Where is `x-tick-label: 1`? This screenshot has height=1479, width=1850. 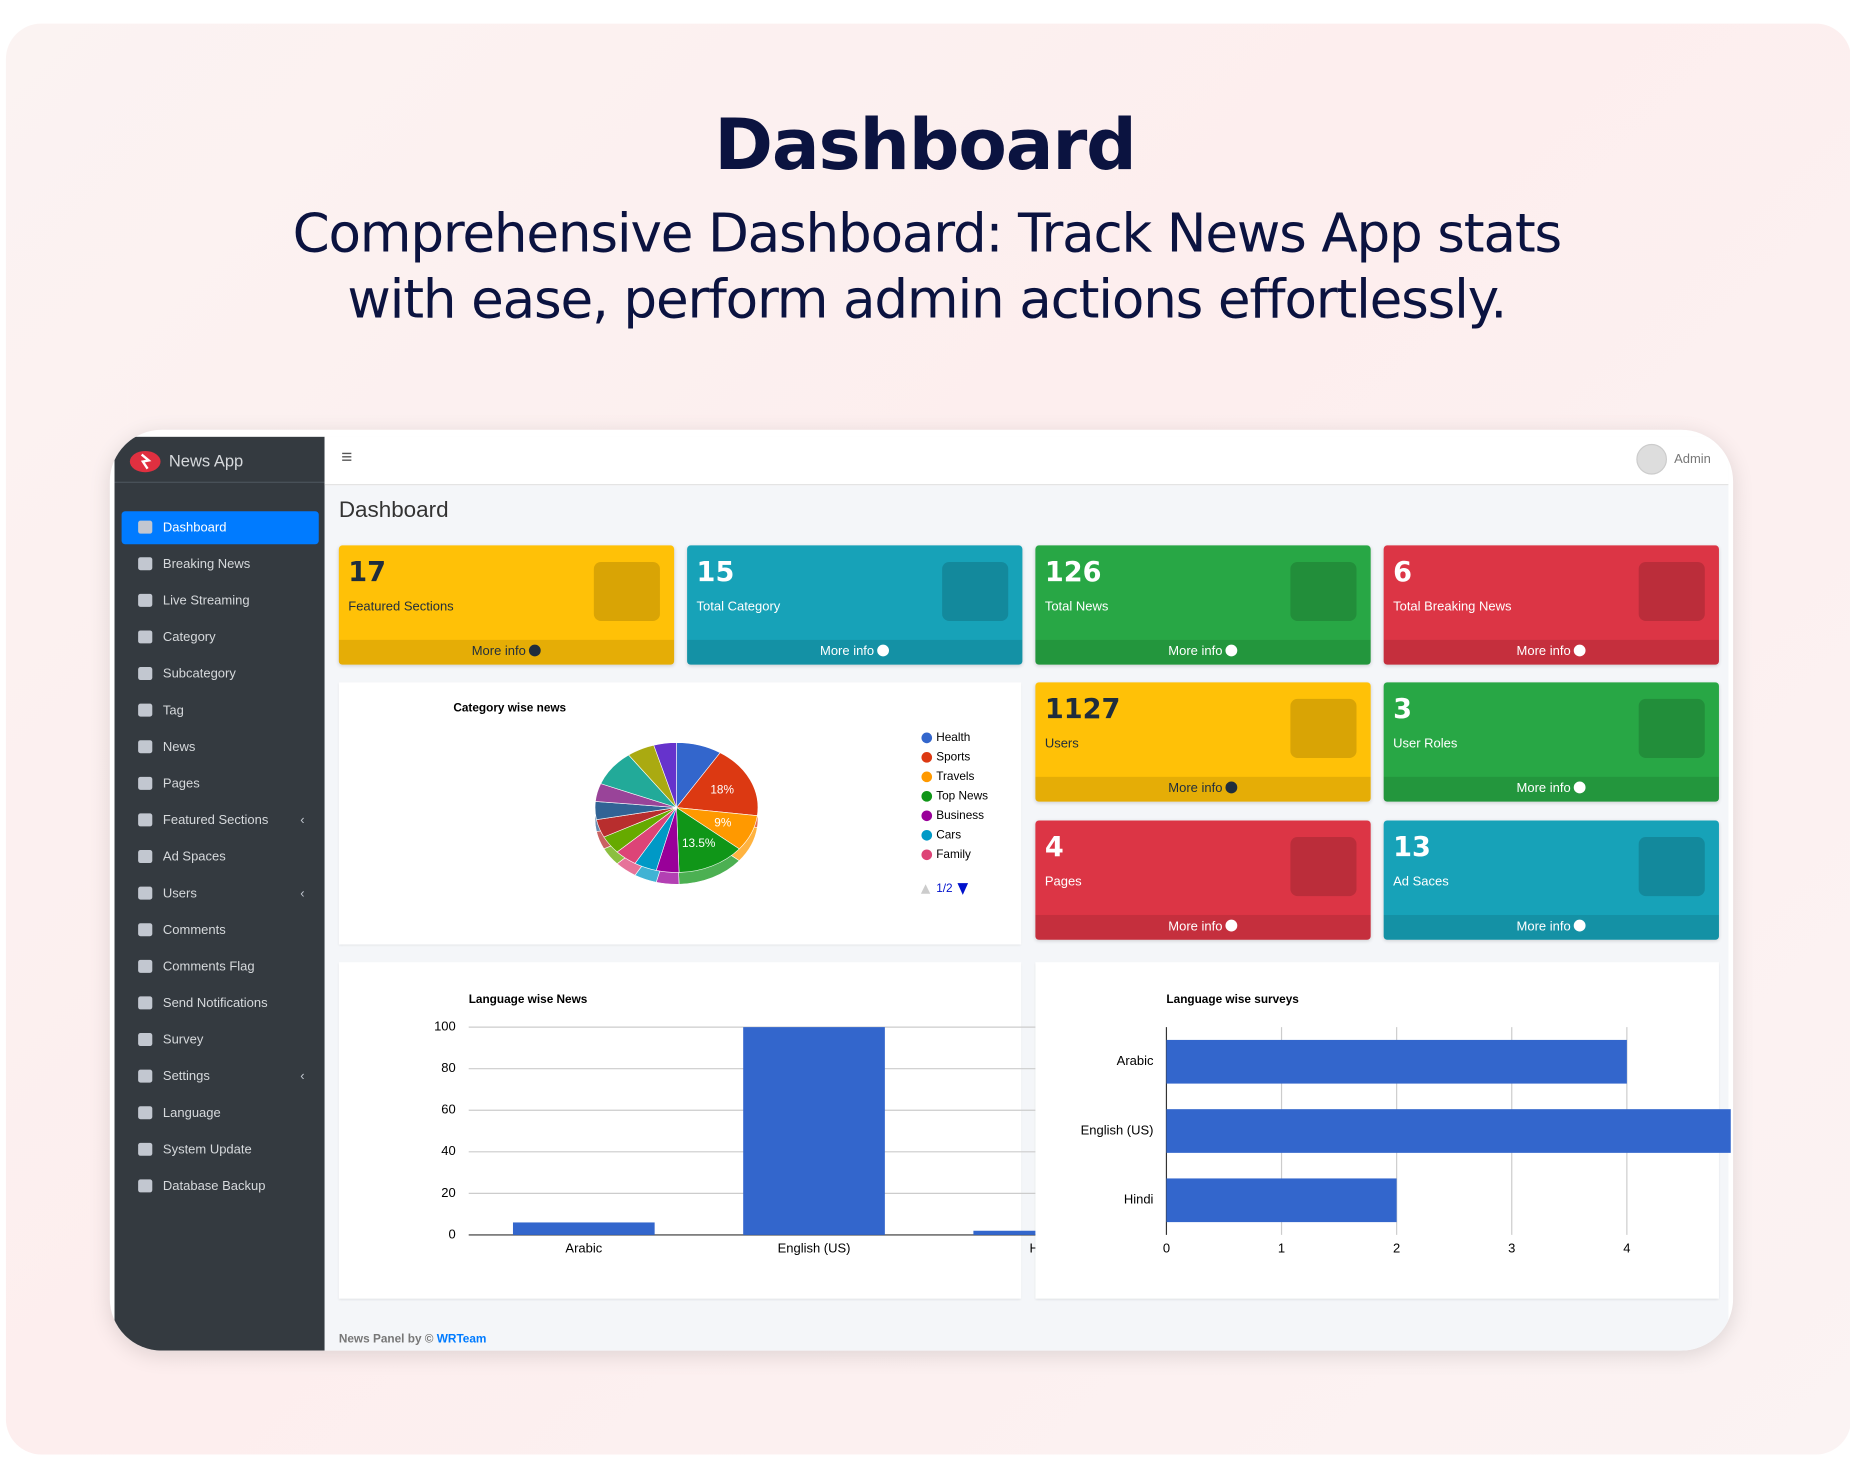
x-tick-label: 1 is located at coordinates (1281, 1247).